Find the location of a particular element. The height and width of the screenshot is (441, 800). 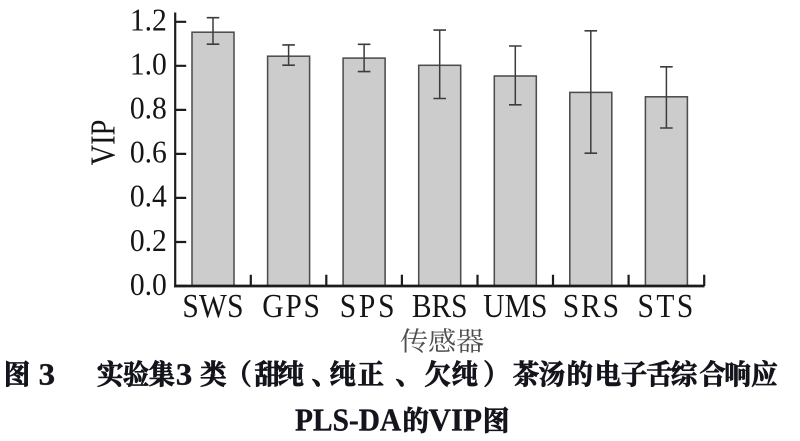

svg-text: STS is located at coordinates (667, 305).